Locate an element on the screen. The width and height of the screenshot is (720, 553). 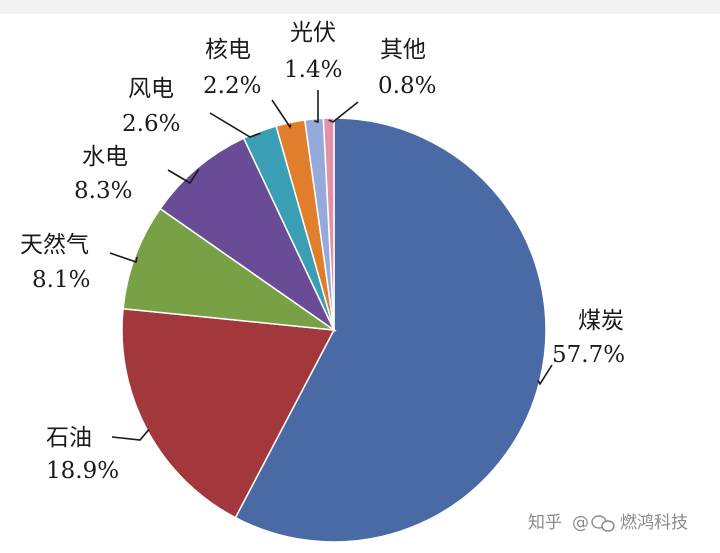
slice-name-4: 水电 is located at coordinates (105, 157).